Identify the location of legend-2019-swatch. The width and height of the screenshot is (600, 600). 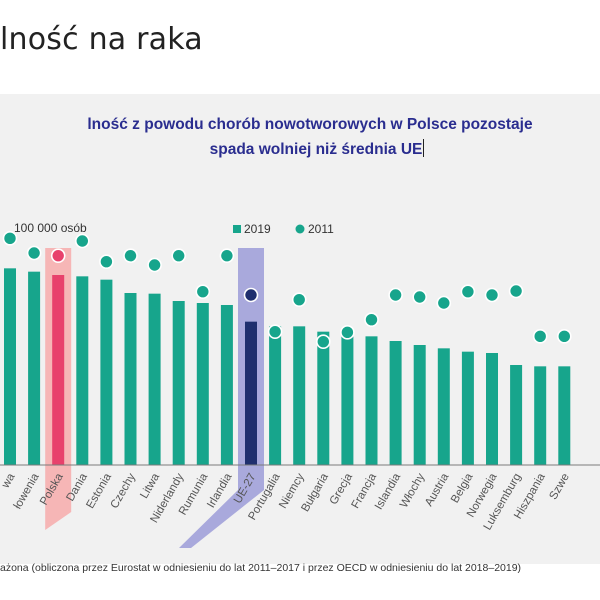
(237, 229).